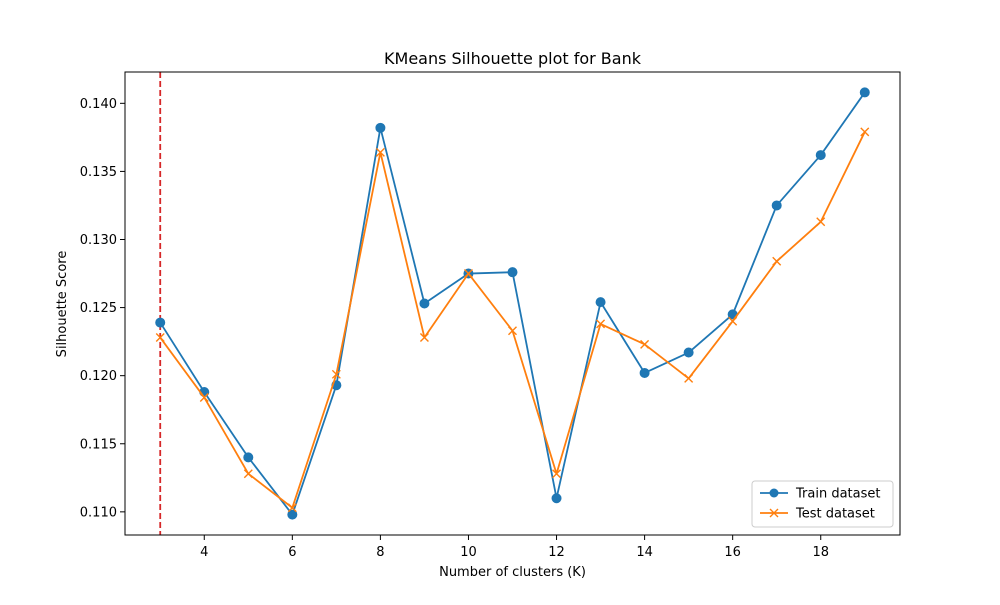 This screenshot has height=605, width=1000. Describe the element at coordinates (822, 504) in the screenshot. I see `legend: Train dataset Test dataset` at that location.